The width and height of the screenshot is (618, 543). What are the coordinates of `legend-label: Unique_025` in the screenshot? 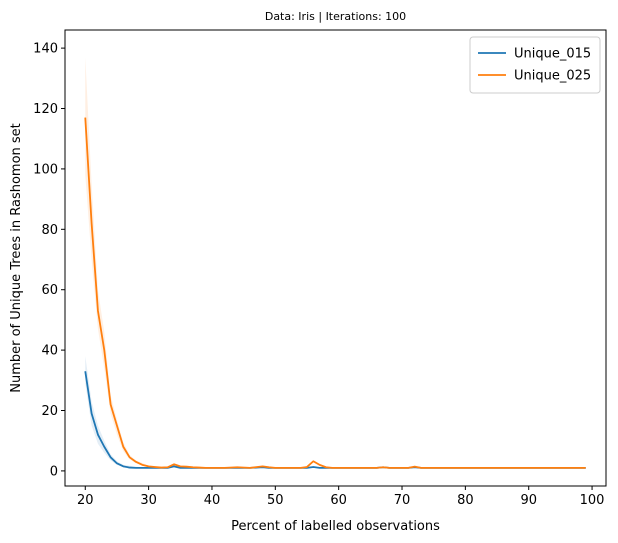 It's located at (552, 76).